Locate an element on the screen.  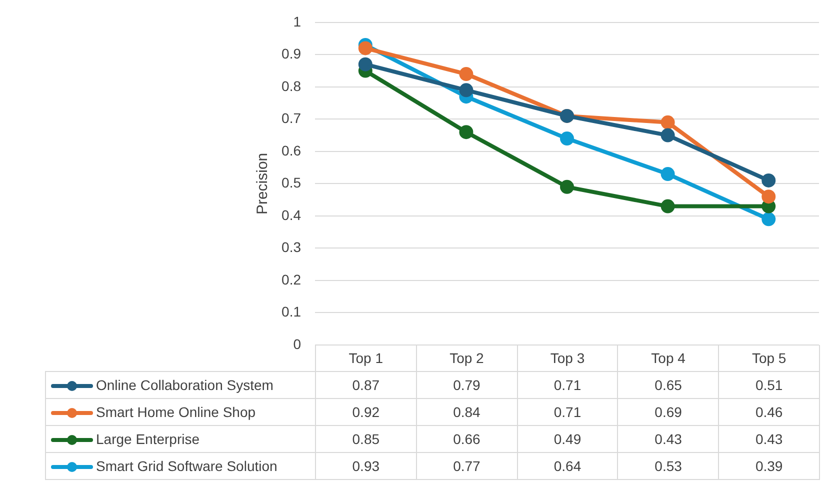
y-tick-label: 1 is located at coordinates (297, 21).